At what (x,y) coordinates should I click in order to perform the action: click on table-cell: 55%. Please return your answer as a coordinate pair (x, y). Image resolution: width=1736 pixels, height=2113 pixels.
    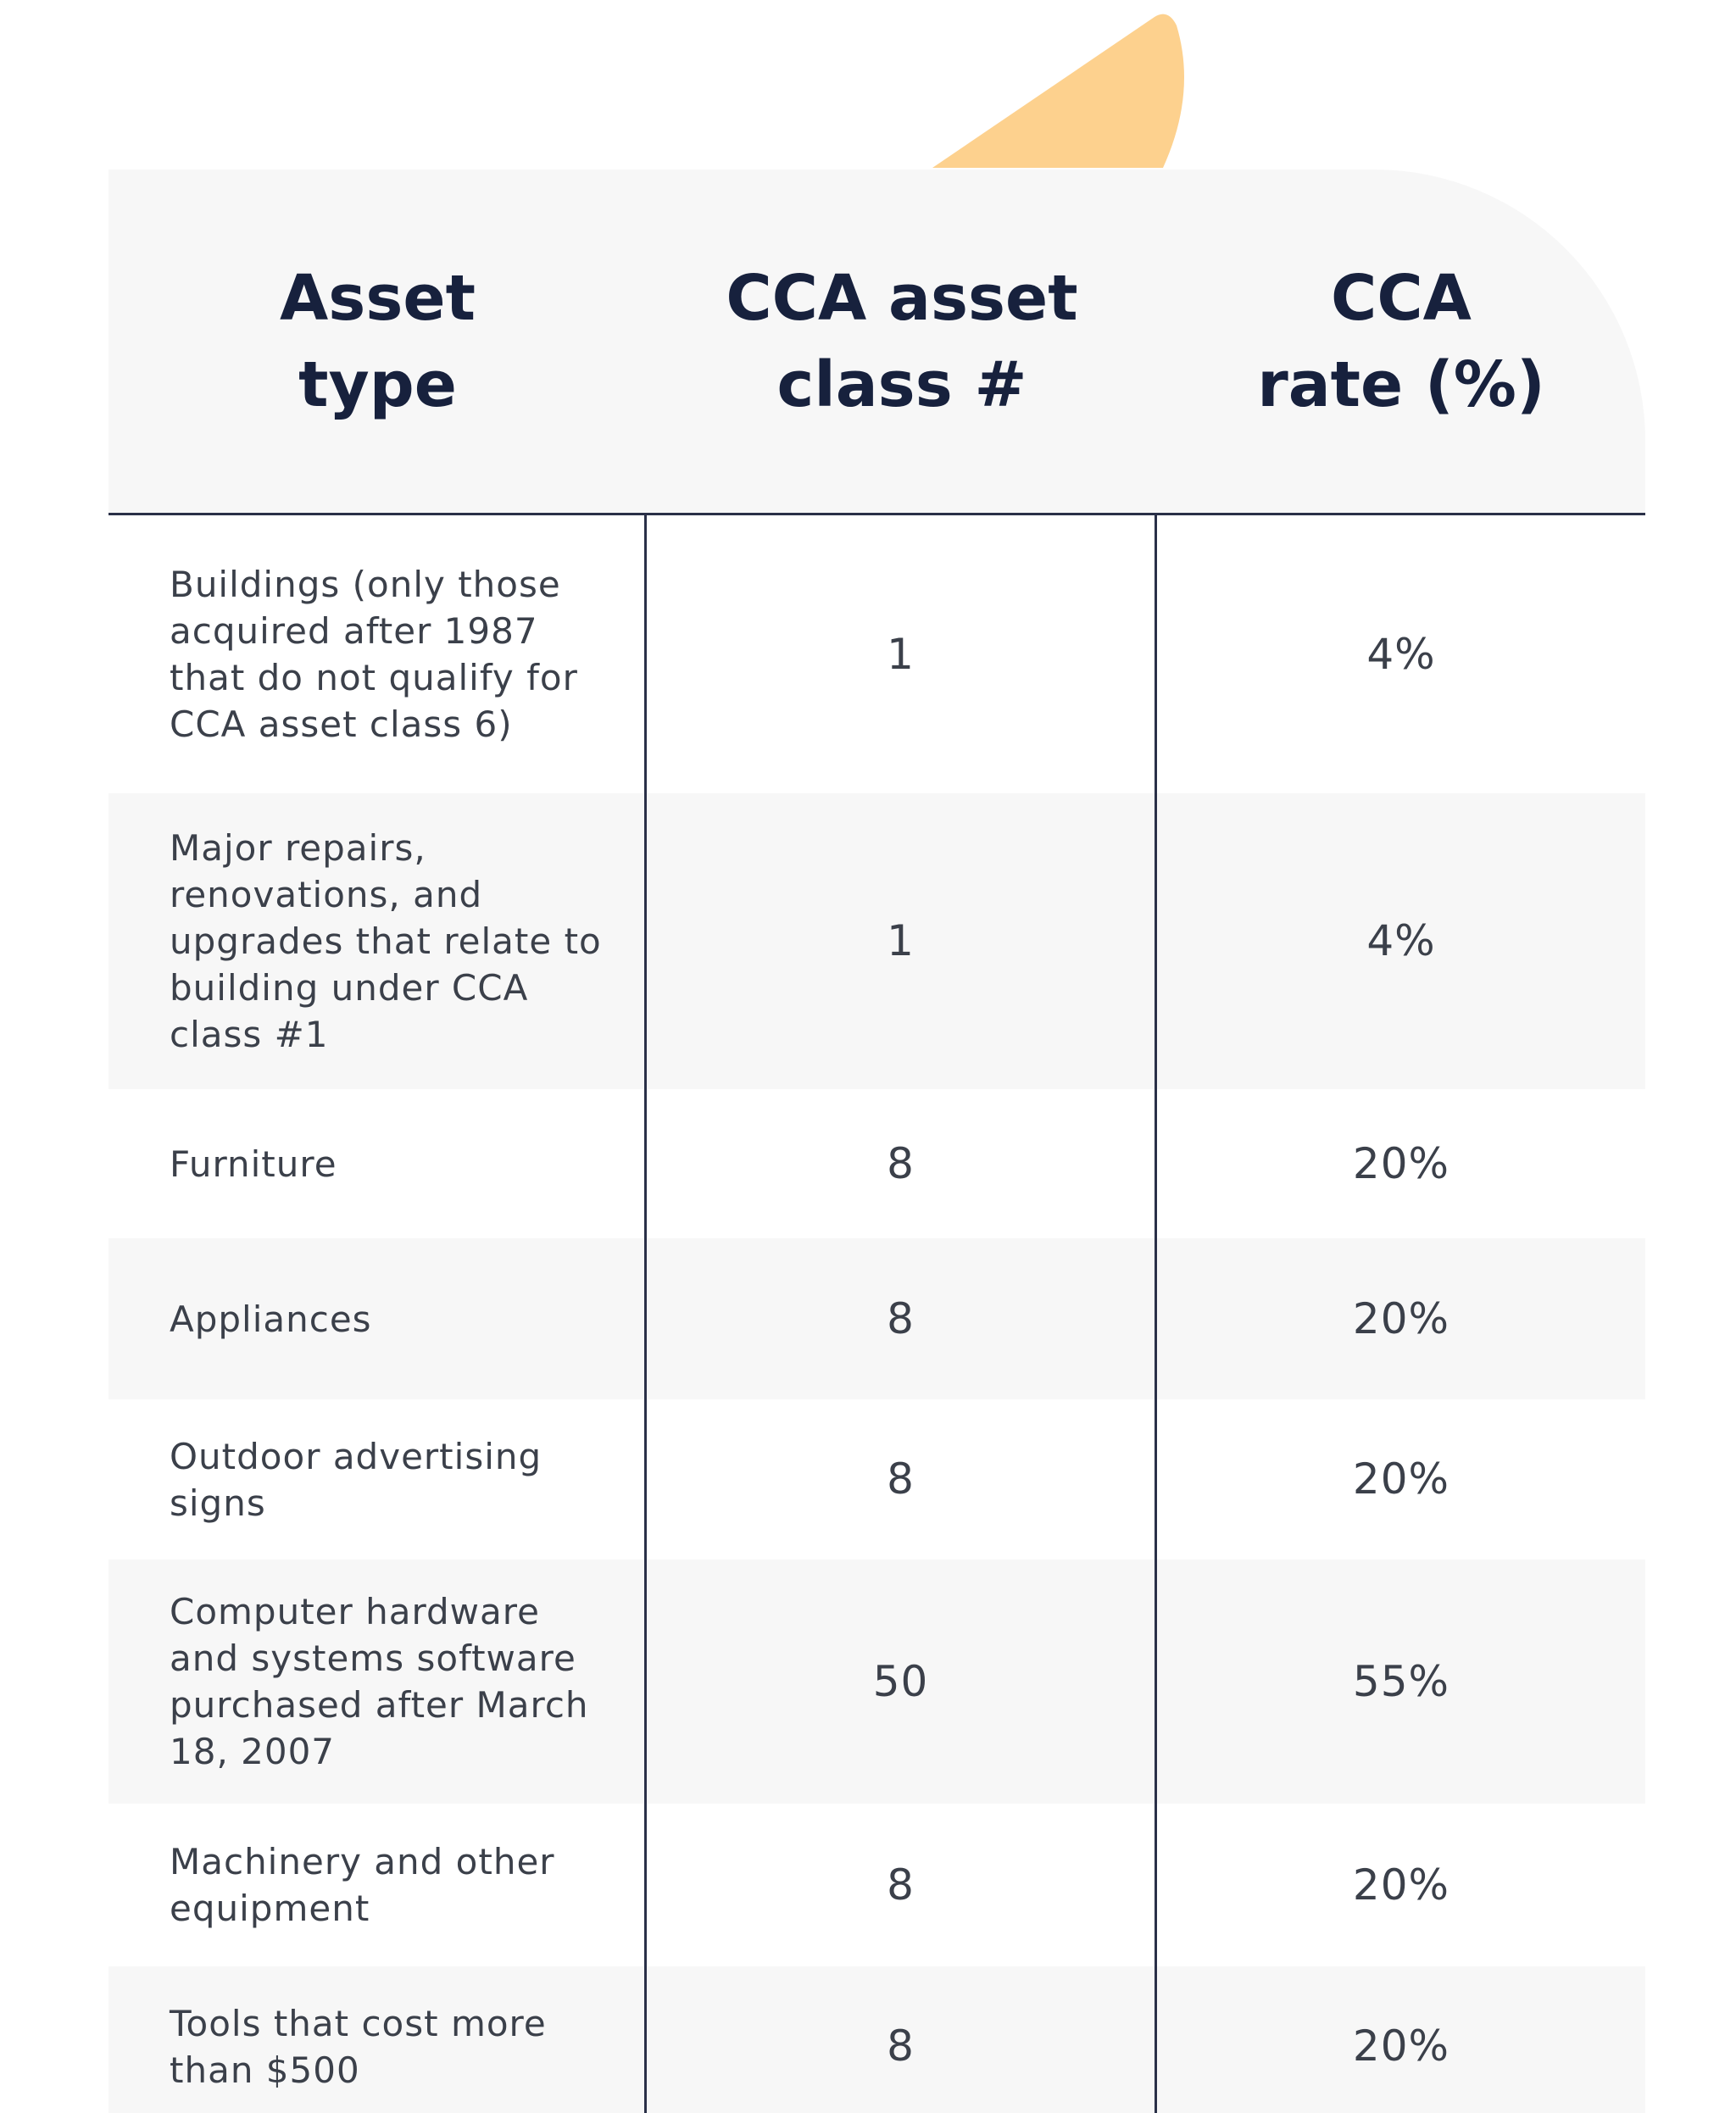
    Looking at the image, I should click on (1401, 1682).